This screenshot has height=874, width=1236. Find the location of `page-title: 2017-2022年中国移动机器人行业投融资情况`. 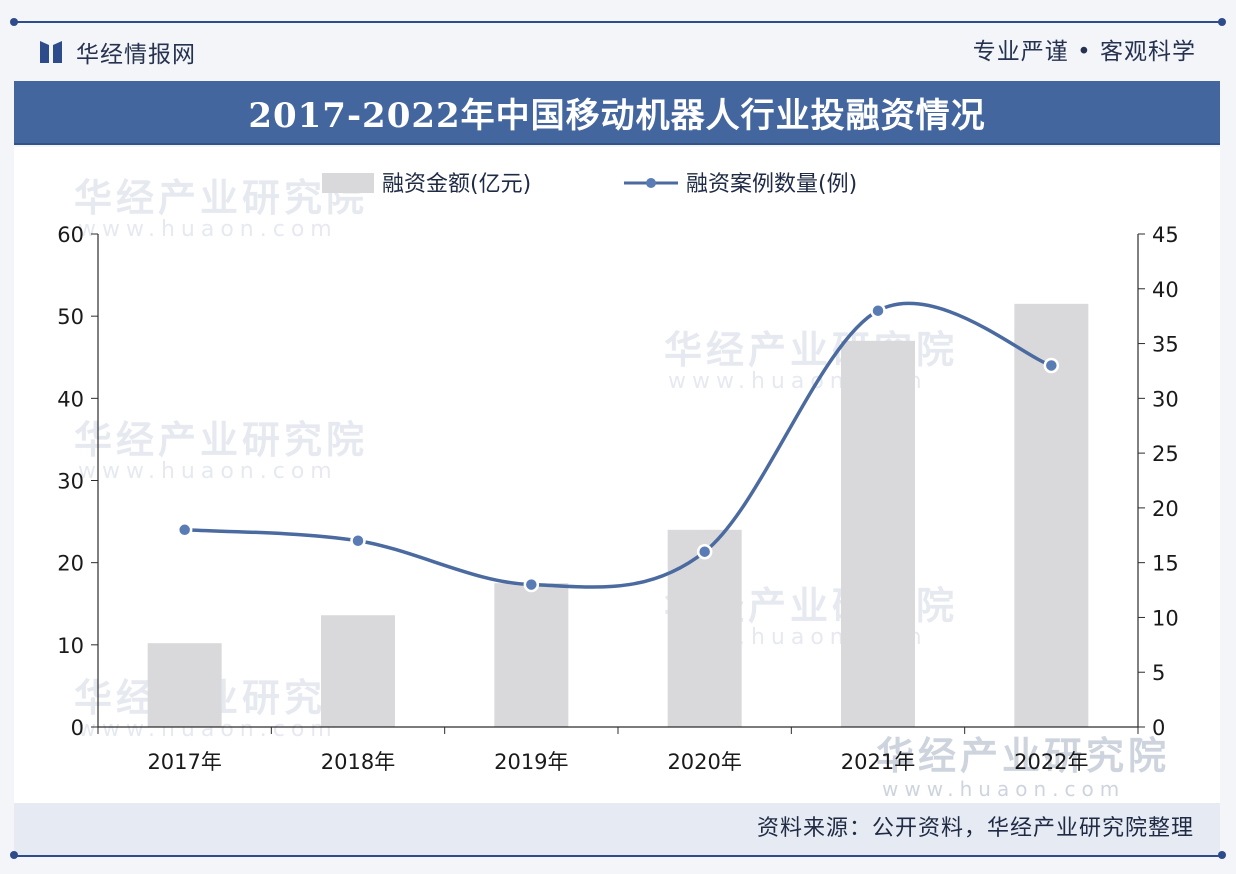

page-title: 2017-2022年中国移动机器人行业投融资情况 is located at coordinates (617, 115).